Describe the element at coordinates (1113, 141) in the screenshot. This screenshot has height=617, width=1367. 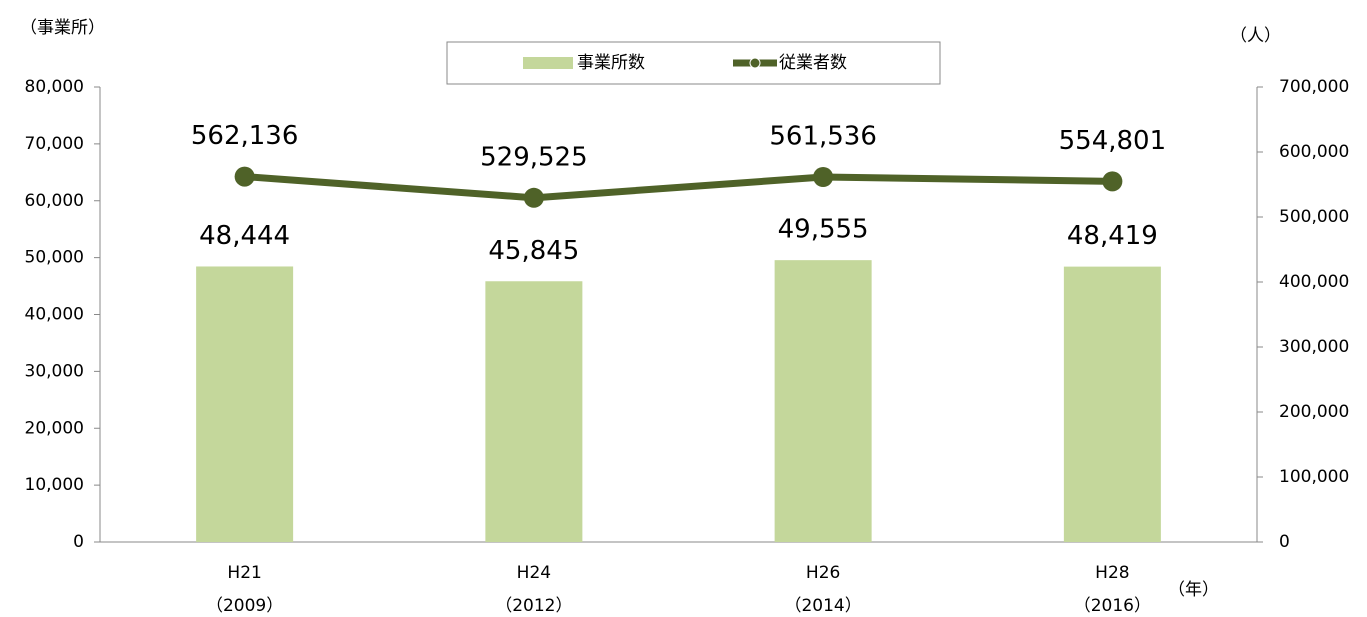
I see `data-label: 554,801` at that location.